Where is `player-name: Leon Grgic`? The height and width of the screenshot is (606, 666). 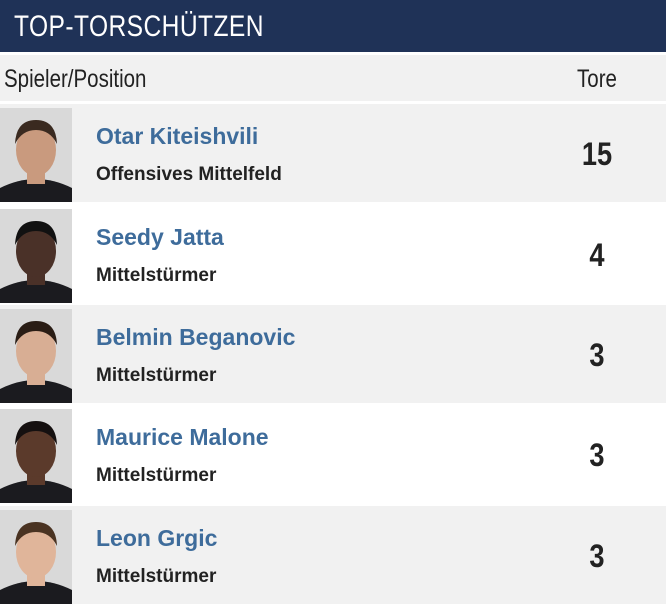 player-name: Leon Grgic is located at coordinates (157, 538).